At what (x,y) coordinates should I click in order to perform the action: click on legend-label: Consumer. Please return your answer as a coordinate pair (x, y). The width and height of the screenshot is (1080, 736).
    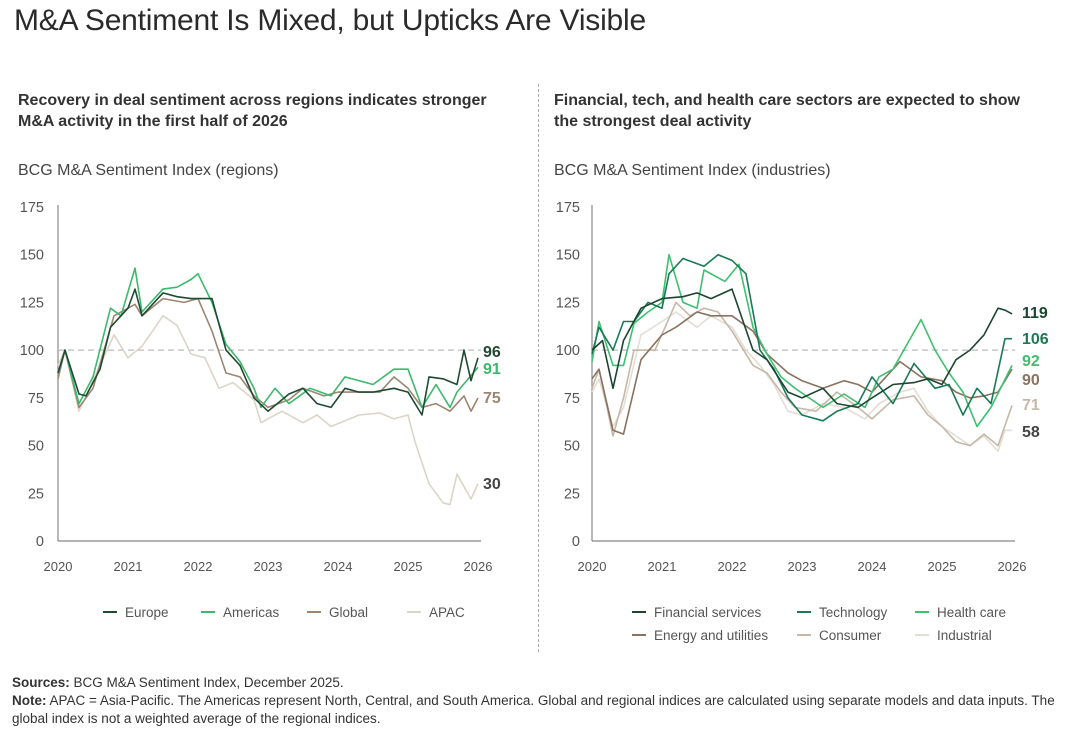
    Looking at the image, I should click on (850, 635).